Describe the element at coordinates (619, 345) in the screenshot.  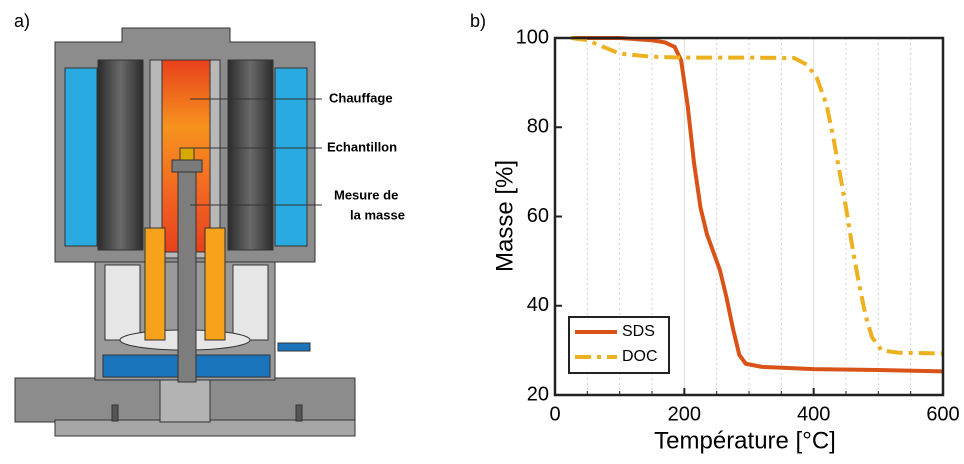
I see `legend-box` at that location.